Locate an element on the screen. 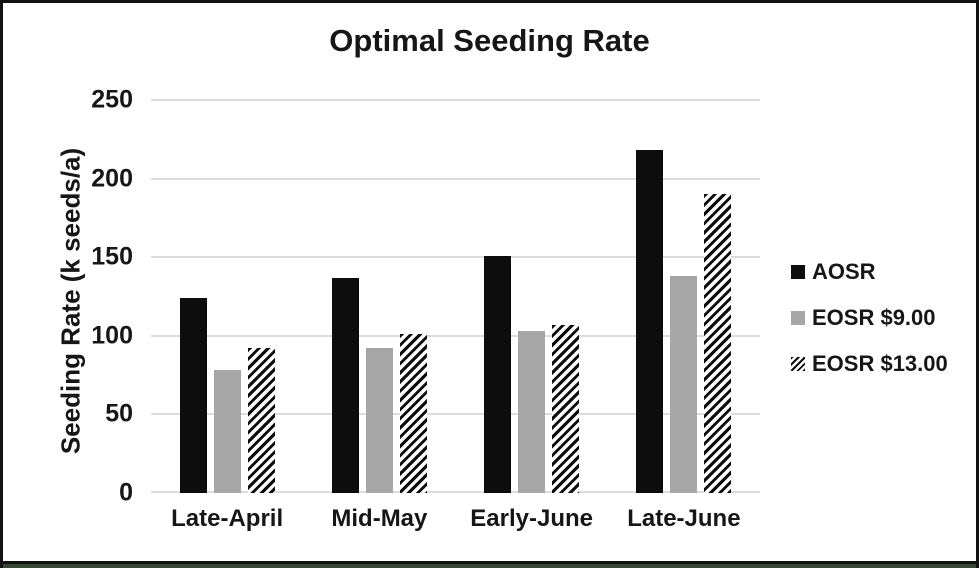 The height and width of the screenshot is (568, 979). y-tick-label: 0 is located at coordinates (126, 492).